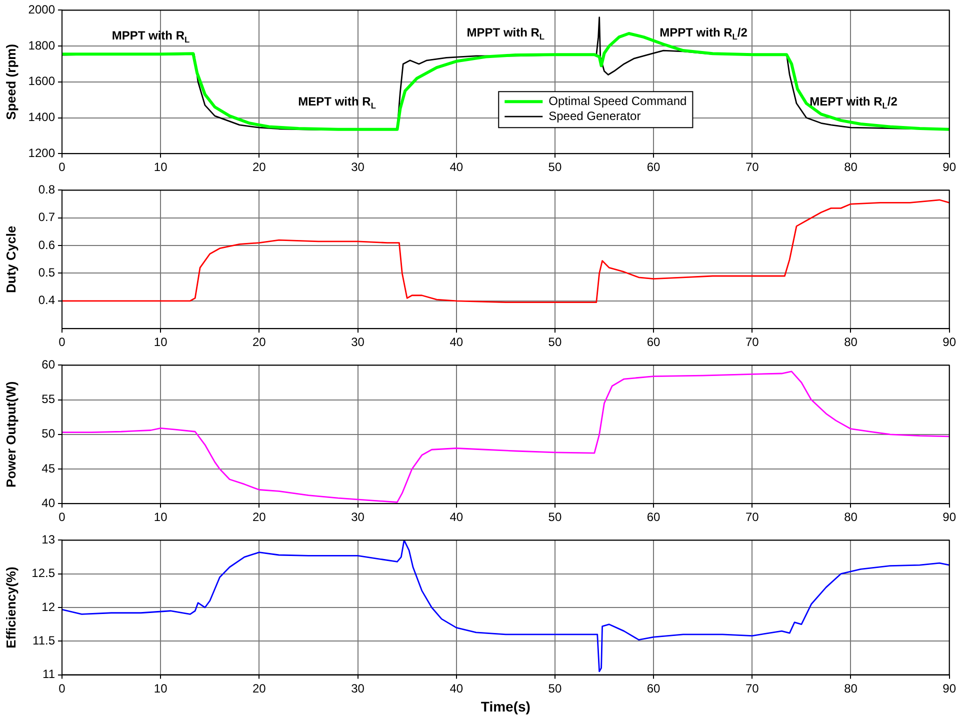 This screenshot has height=716, width=959. Describe the element at coordinates (49, 503) in the screenshot. I see `y-tick-label: 40` at that location.